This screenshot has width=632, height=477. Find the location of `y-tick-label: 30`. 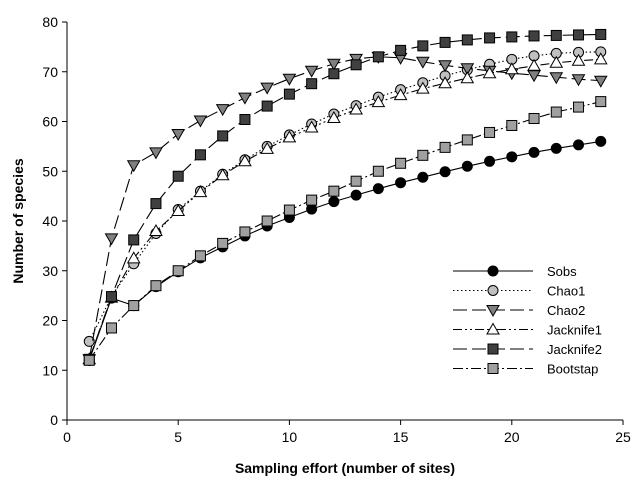

y-tick-label: 30 is located at coordinates (50, 271).